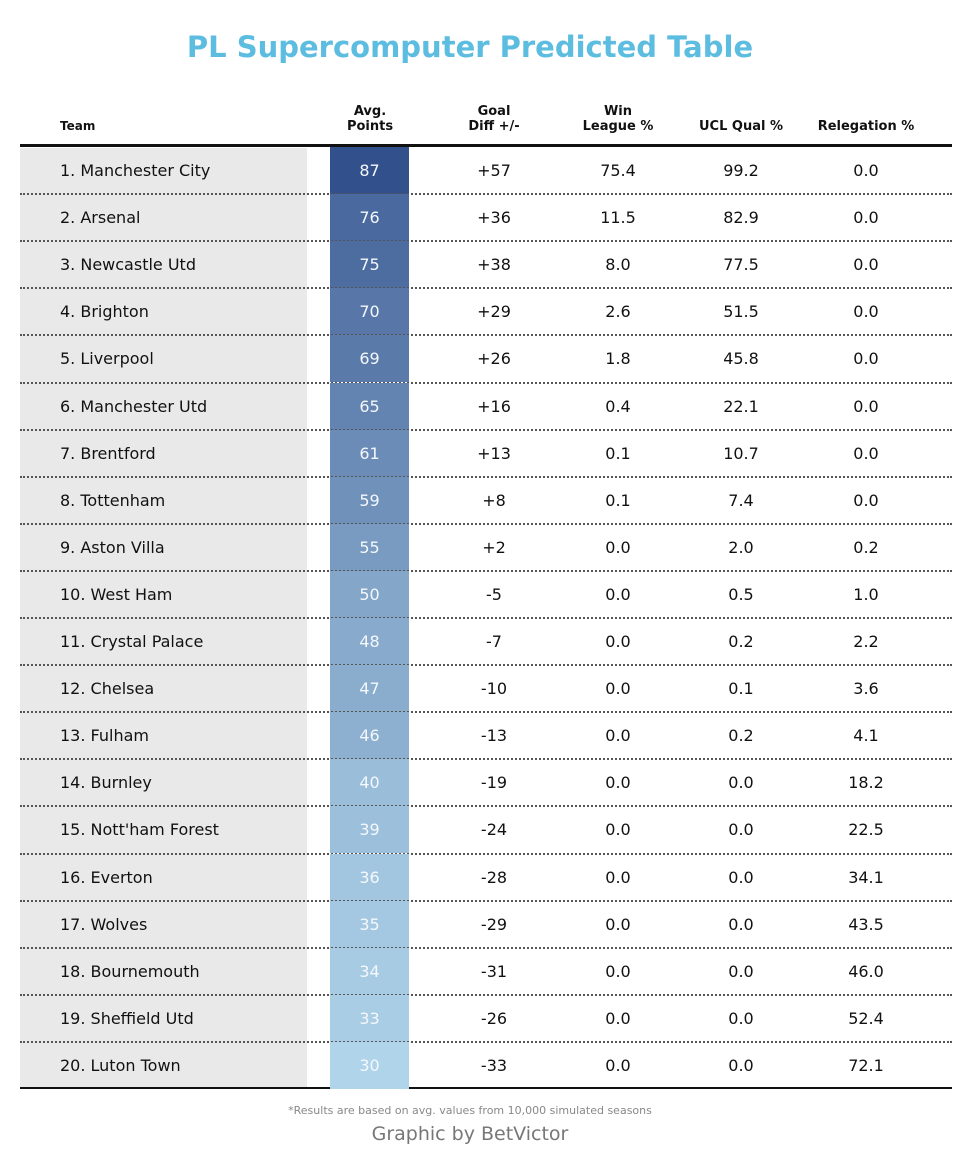 Image resolution: width=980 pixels, height=1151 pixels. What do you see at coordinates (132, 641) in the screenshot?
I see `team-cell: 11. Crystal Palace` at bounding box center [132, 641].